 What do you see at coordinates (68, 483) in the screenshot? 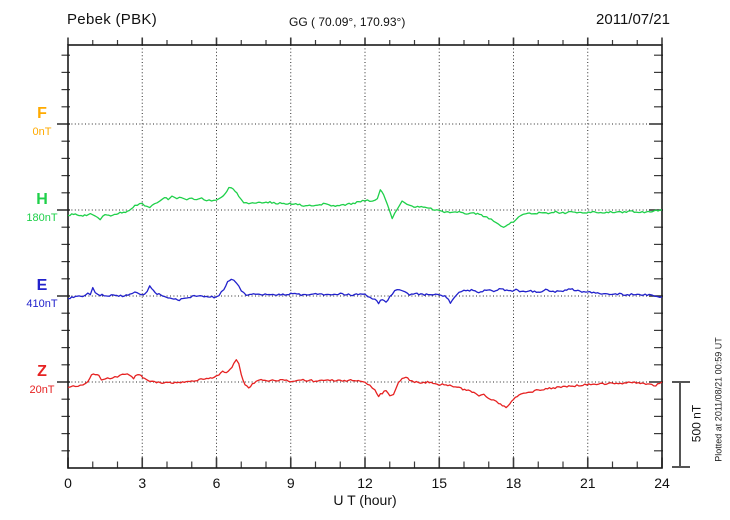
I see `x-tick-label-0: 0` at bounding box center [68, 483].